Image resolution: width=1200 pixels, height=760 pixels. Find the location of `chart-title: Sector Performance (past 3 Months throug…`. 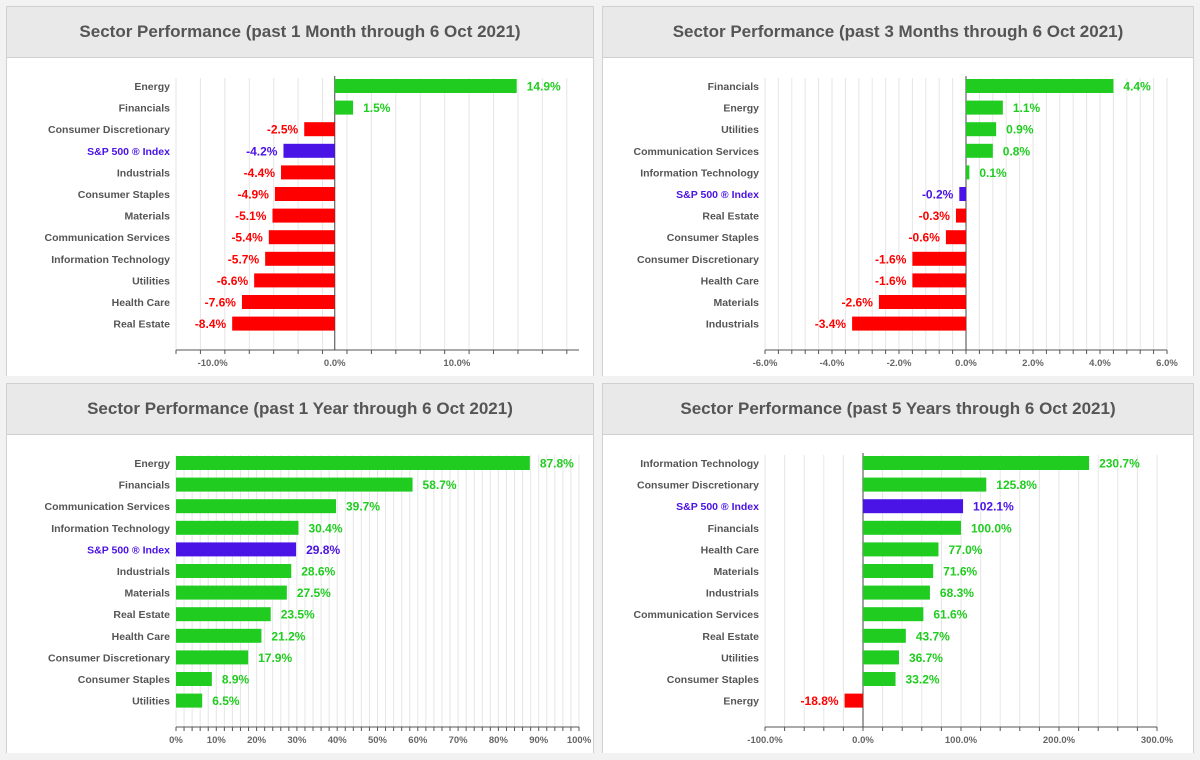

chart-title: Sector Performance (past 3 Months throug… is located at coordinates (898, 31).